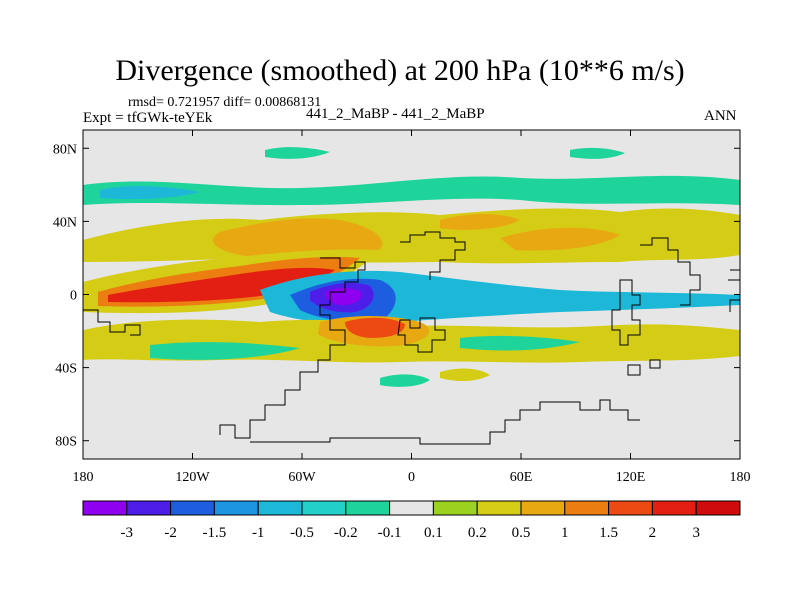 This screenshot has height=600, width=800. What do you see at coordinates (631, 477) in the screenshot?
I see `x-tick-label: 120E` at bounding box center [631, 477].